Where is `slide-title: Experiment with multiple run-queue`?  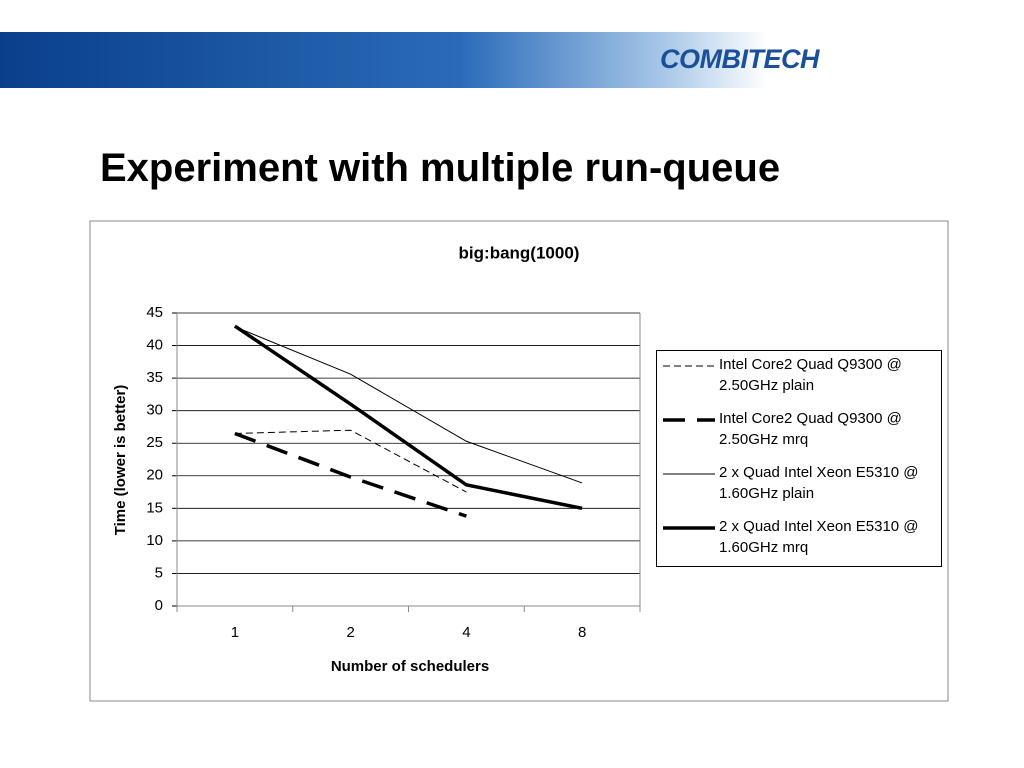 slide-title: Experiment with multiple run-queue is located at coordinates (440, 168).